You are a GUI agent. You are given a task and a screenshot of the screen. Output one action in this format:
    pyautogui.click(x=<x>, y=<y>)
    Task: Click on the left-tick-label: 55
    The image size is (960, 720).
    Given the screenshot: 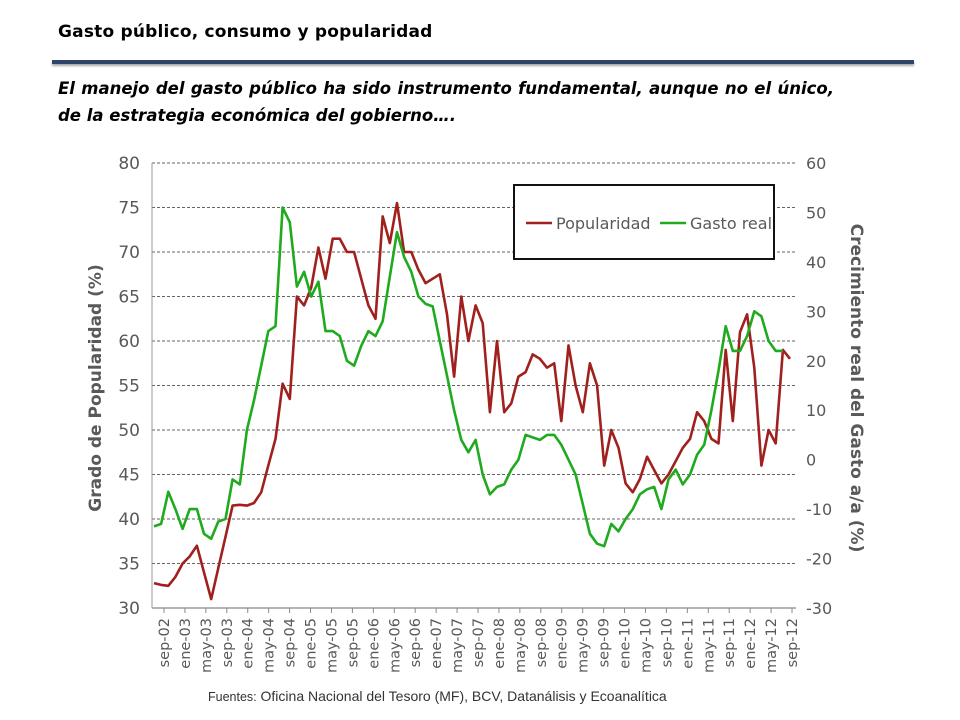 What is the action you would take?
    pyautogui.click(x=129, y=387)
    